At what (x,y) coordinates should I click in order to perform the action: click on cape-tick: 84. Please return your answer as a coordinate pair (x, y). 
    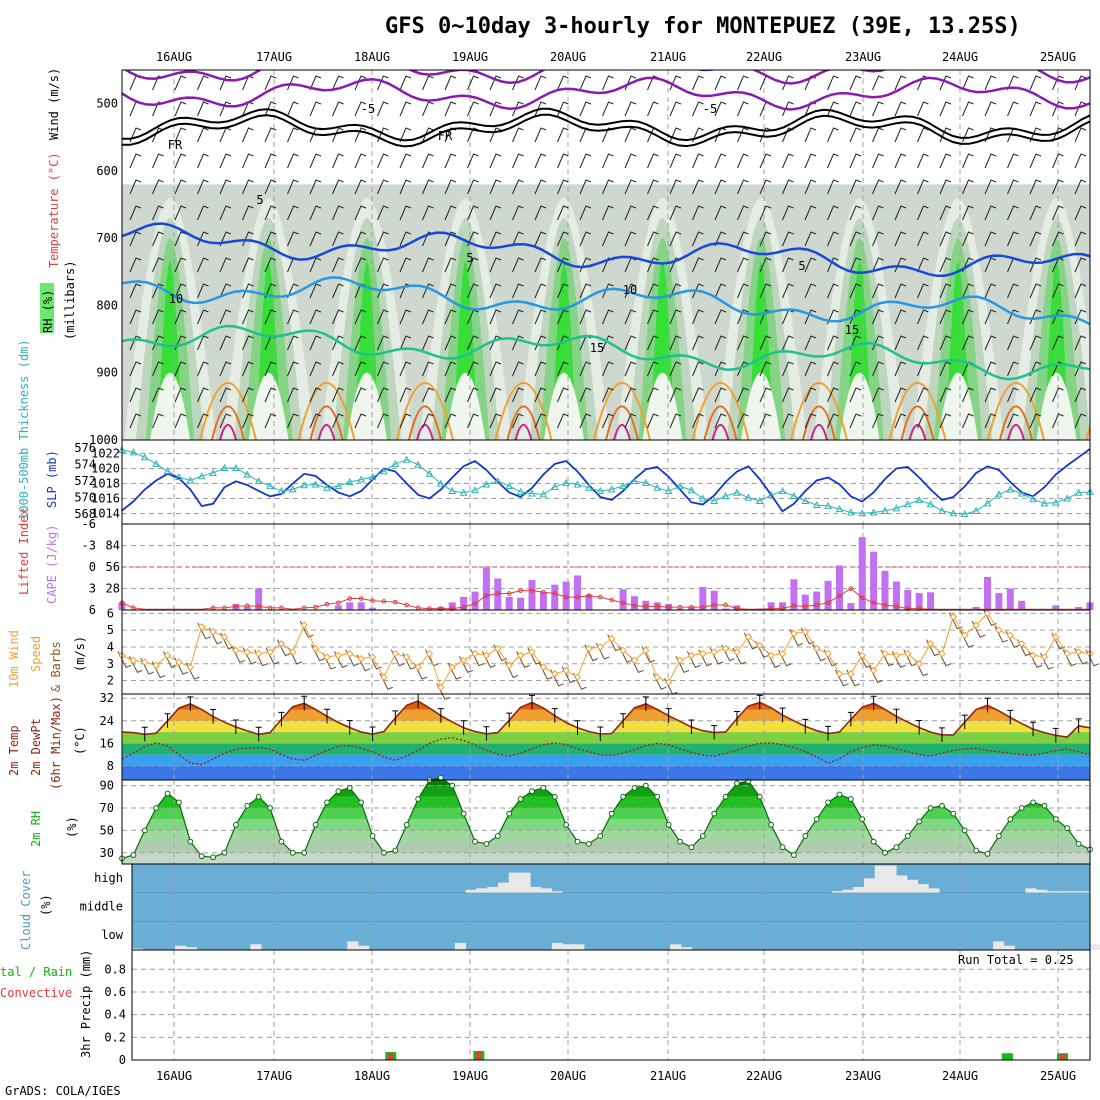
    Looking at the image, I should click on (113, 546).